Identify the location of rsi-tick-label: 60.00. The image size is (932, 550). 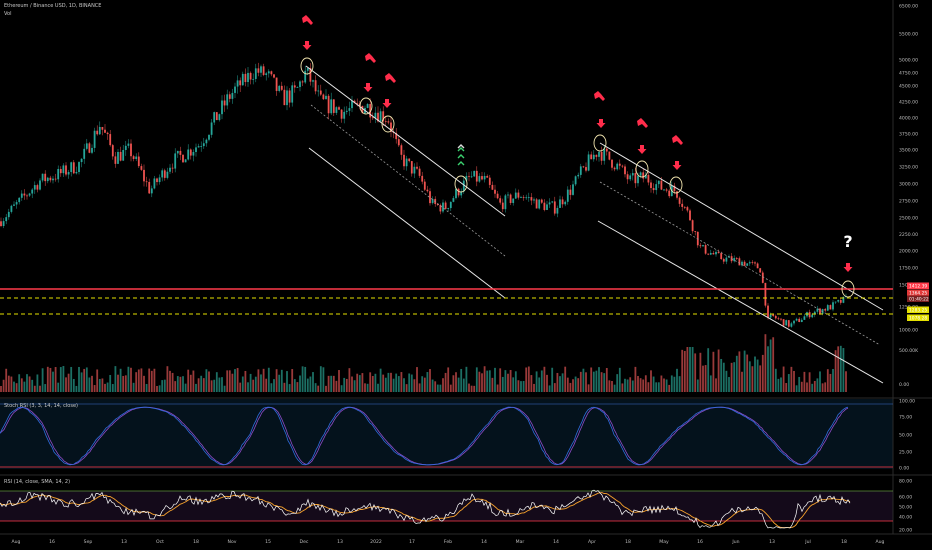
(905, 498).